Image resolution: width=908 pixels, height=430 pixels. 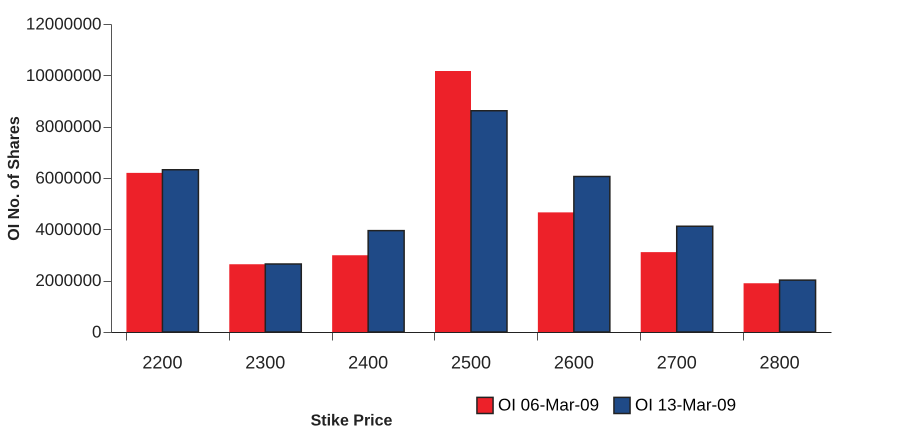 What do you see at coordinates (14, 178) in the screenshot?
I see `y-axis-title: OI No. of Shares` at bounding box center [14, 178].